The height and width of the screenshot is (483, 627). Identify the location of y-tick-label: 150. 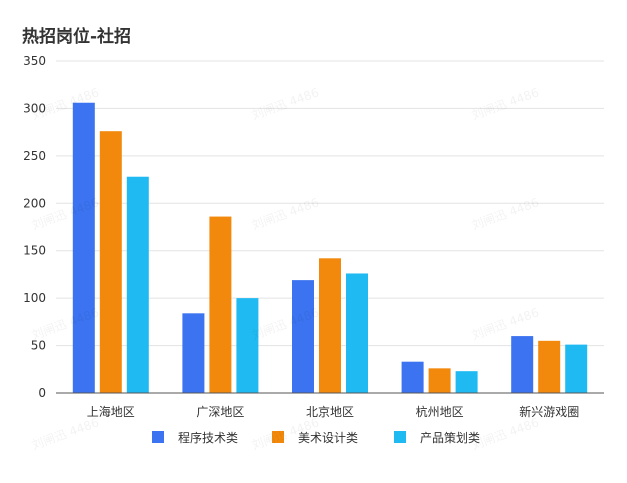
(34, 251).